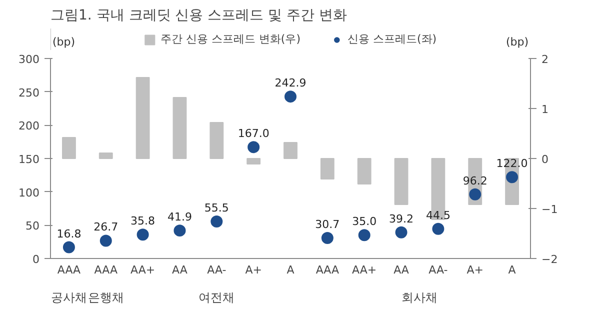 This screenshot has height=320, width=600. Describe the element at coordinates (29, 193) in the screenshot. I see `y-tick-label: 100` at that location.